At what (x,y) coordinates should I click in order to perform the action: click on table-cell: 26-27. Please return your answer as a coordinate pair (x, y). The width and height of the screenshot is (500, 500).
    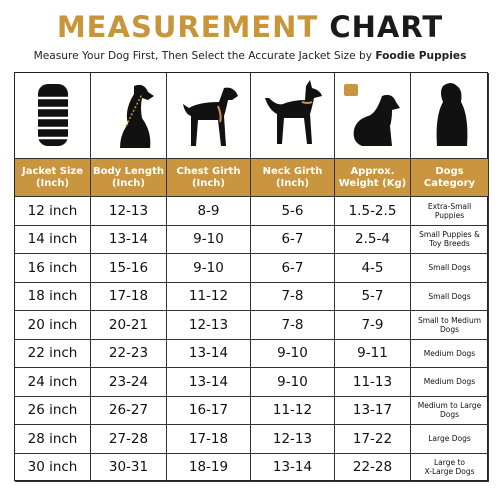
    Looking at the image, I should click on (129, 410).